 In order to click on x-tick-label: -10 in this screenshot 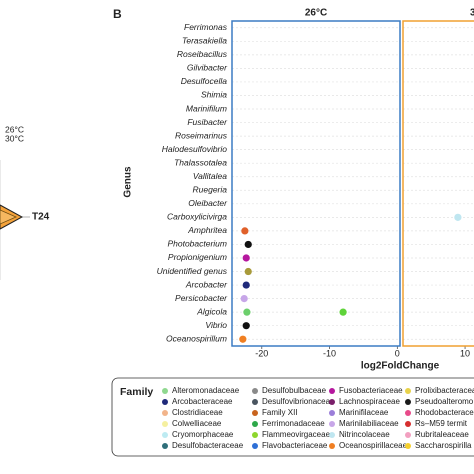, I will do `click(329, 353)`.